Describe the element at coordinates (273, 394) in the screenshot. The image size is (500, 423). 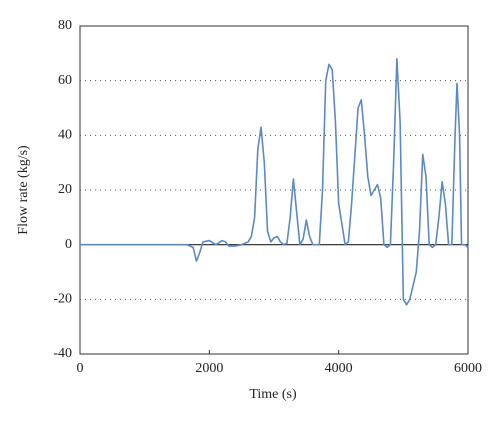
I see `x-axis-label: Time (s)` at that location.